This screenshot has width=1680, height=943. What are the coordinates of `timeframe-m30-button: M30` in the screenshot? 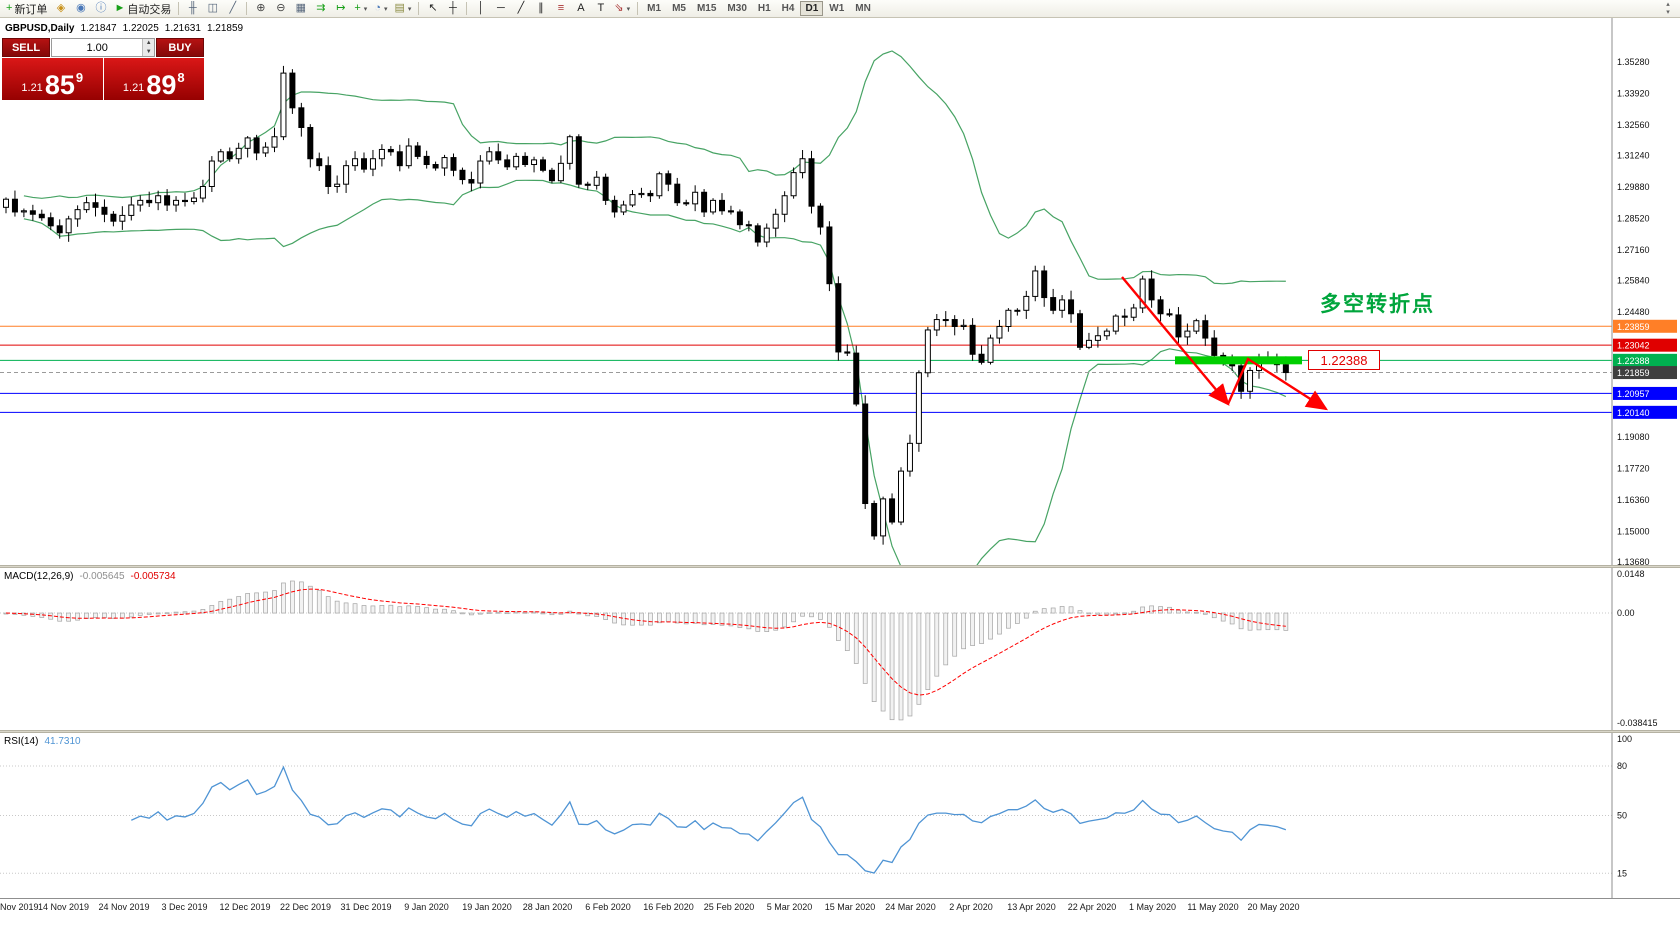 It's located at (737, 8).